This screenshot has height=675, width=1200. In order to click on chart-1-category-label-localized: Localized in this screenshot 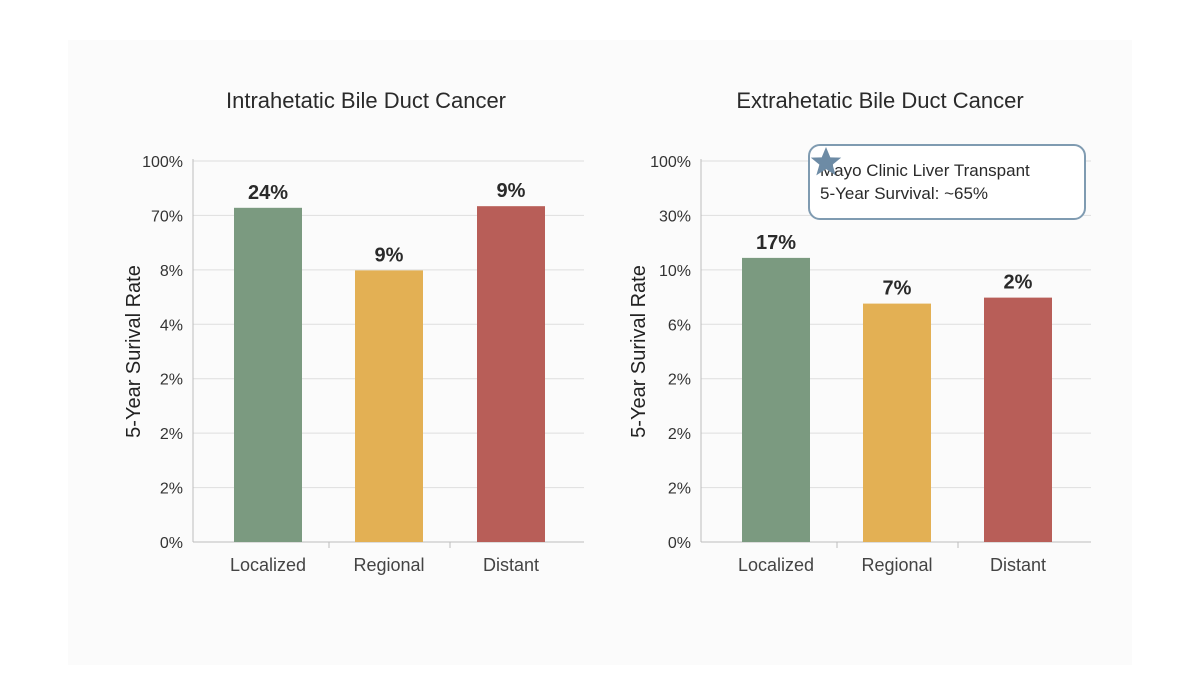, I will do `click(268, 565)`.